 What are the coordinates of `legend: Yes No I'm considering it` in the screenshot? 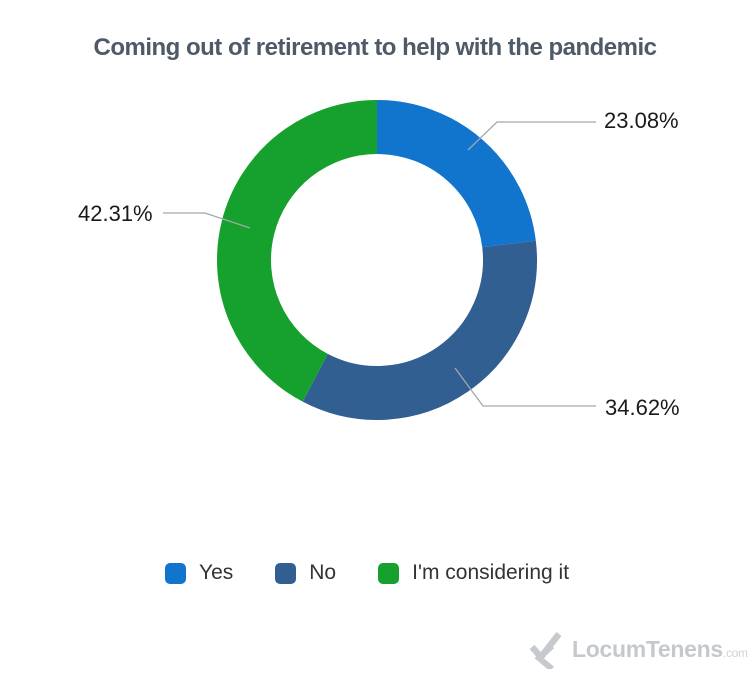 It's located at (367, 573).